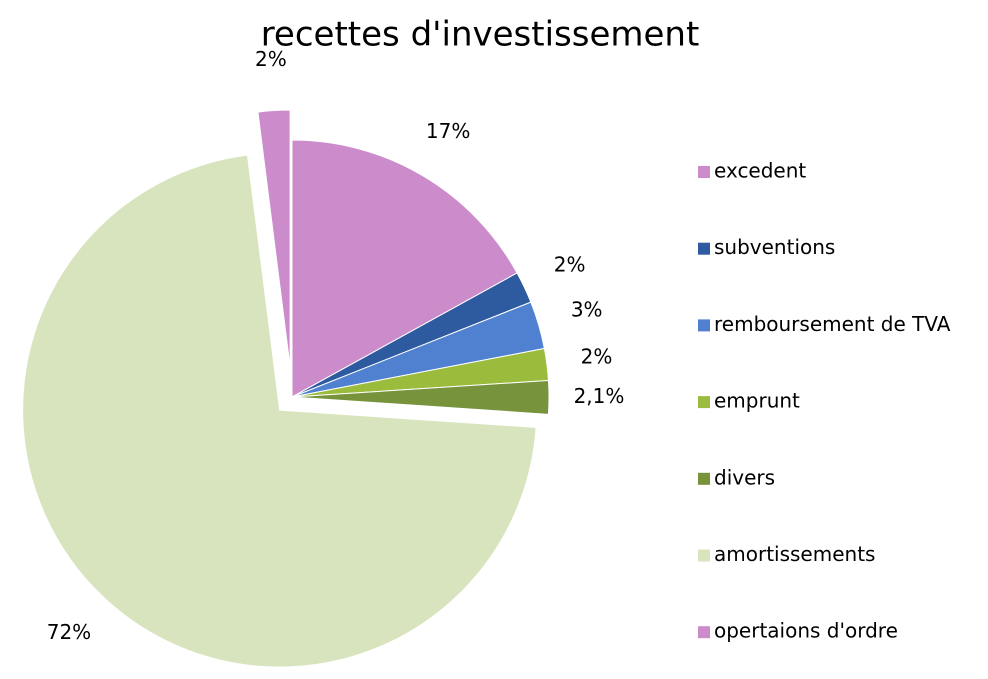  Describe the element at coordinates (806, 631) in the screenshot. I see `legend-label: opertaions d'ordre` at that location.